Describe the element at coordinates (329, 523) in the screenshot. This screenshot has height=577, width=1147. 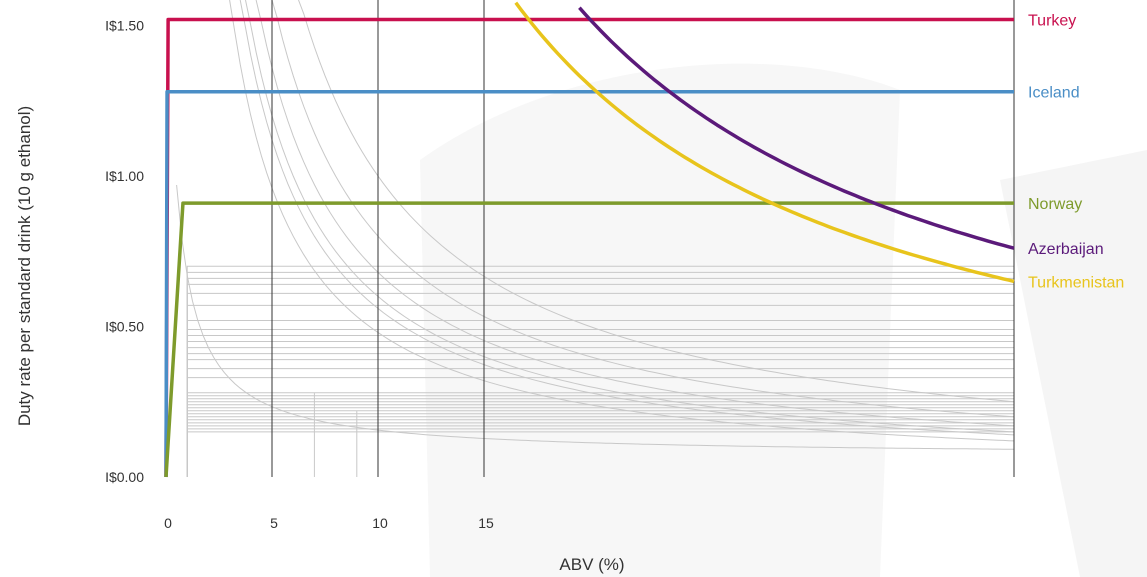
I see `x-tick-labels: 0 5 10 15` at that location.